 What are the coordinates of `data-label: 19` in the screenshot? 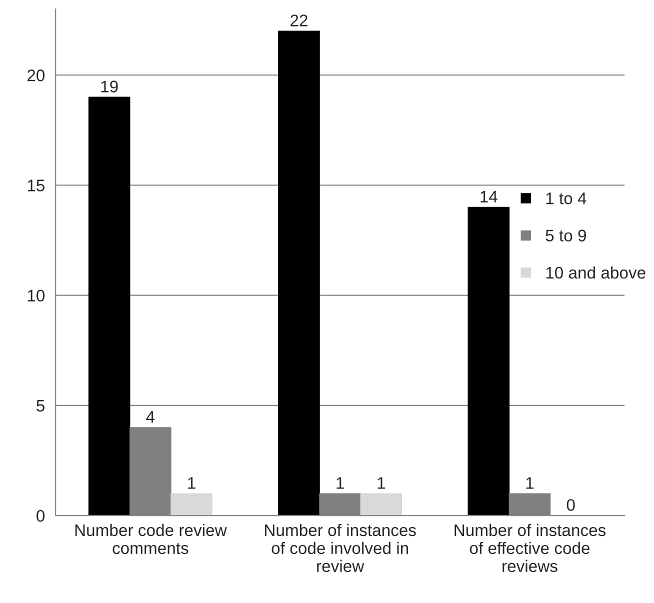 It's located at (109, 86).